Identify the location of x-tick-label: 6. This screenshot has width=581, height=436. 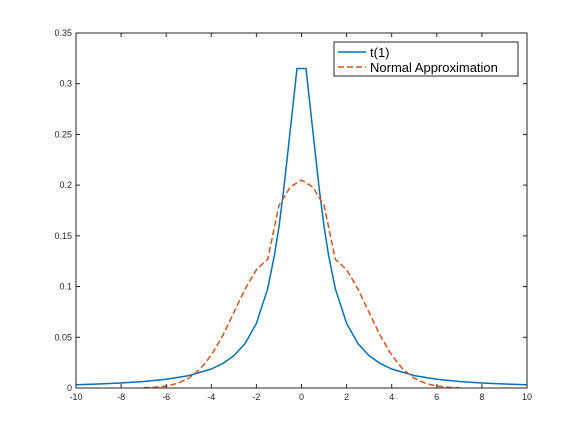
(436, 397).